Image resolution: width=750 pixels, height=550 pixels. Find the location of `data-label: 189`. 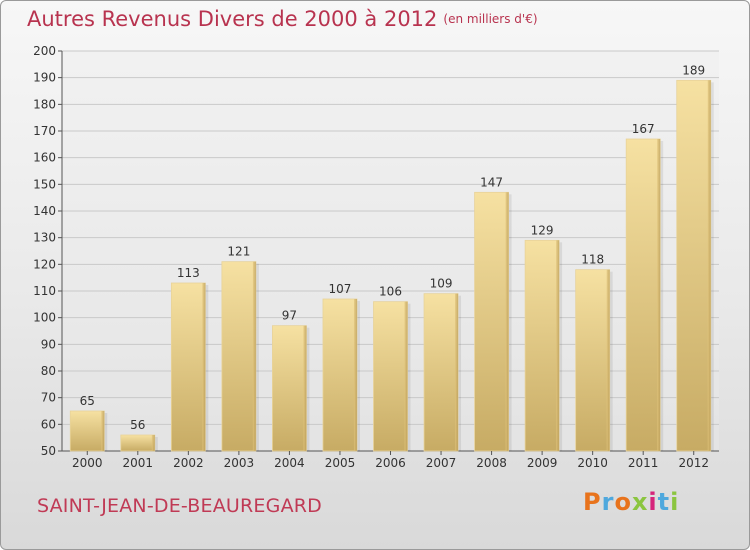

data-label: 189 is located at coordinates (693, 70).